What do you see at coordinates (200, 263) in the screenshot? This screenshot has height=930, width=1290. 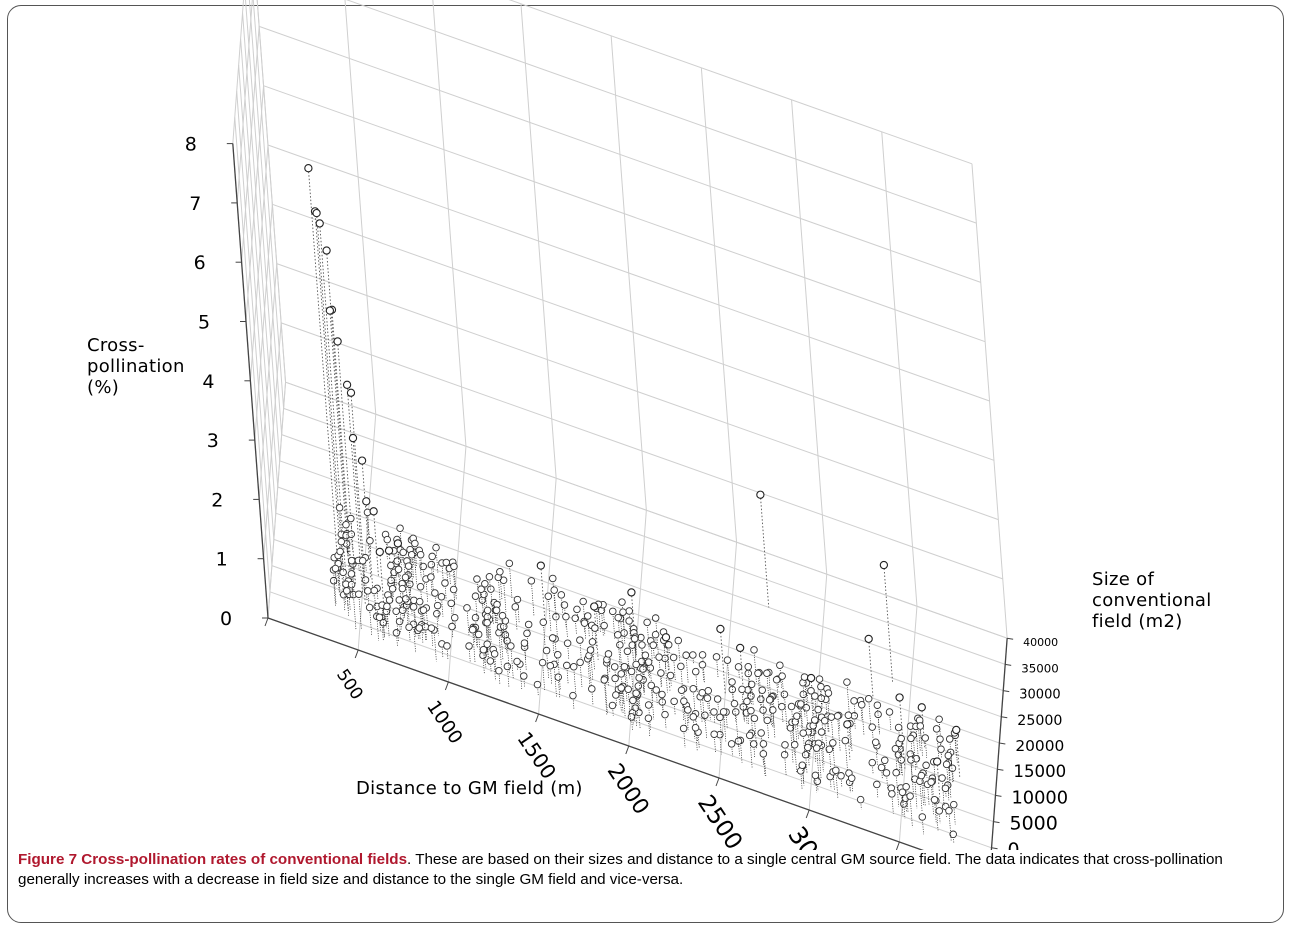 I see `z-tick-label: 6` at bounding box center [200, 263].